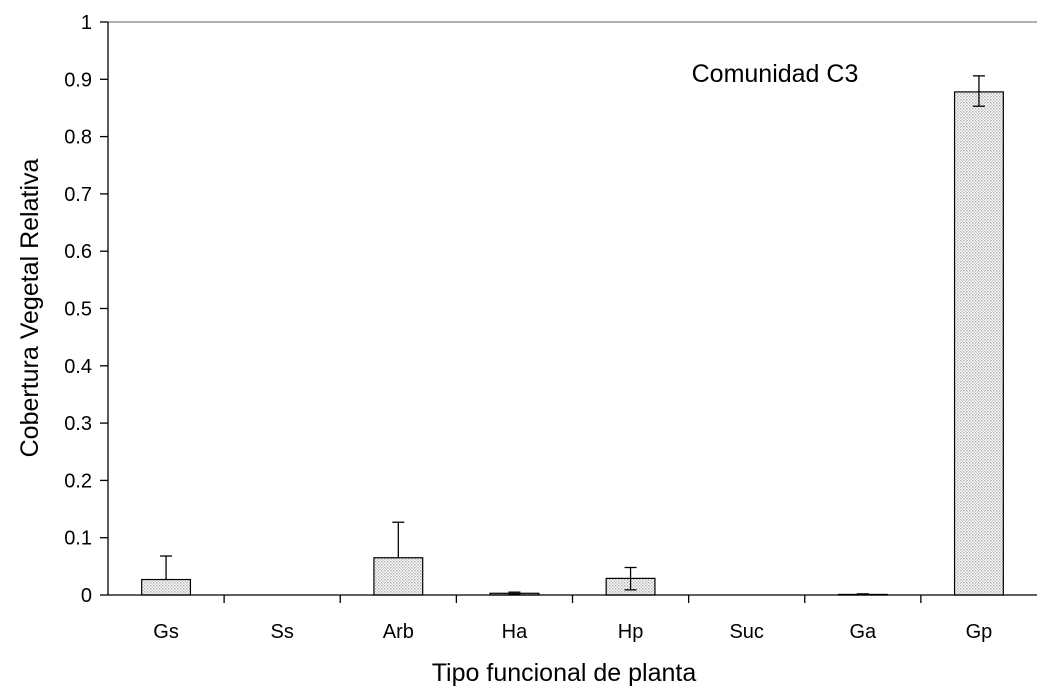  What do you see at coordinates (86, 23) in the screenshot?
I see `y-tick-label: 1` at bounding box center [86, 23].